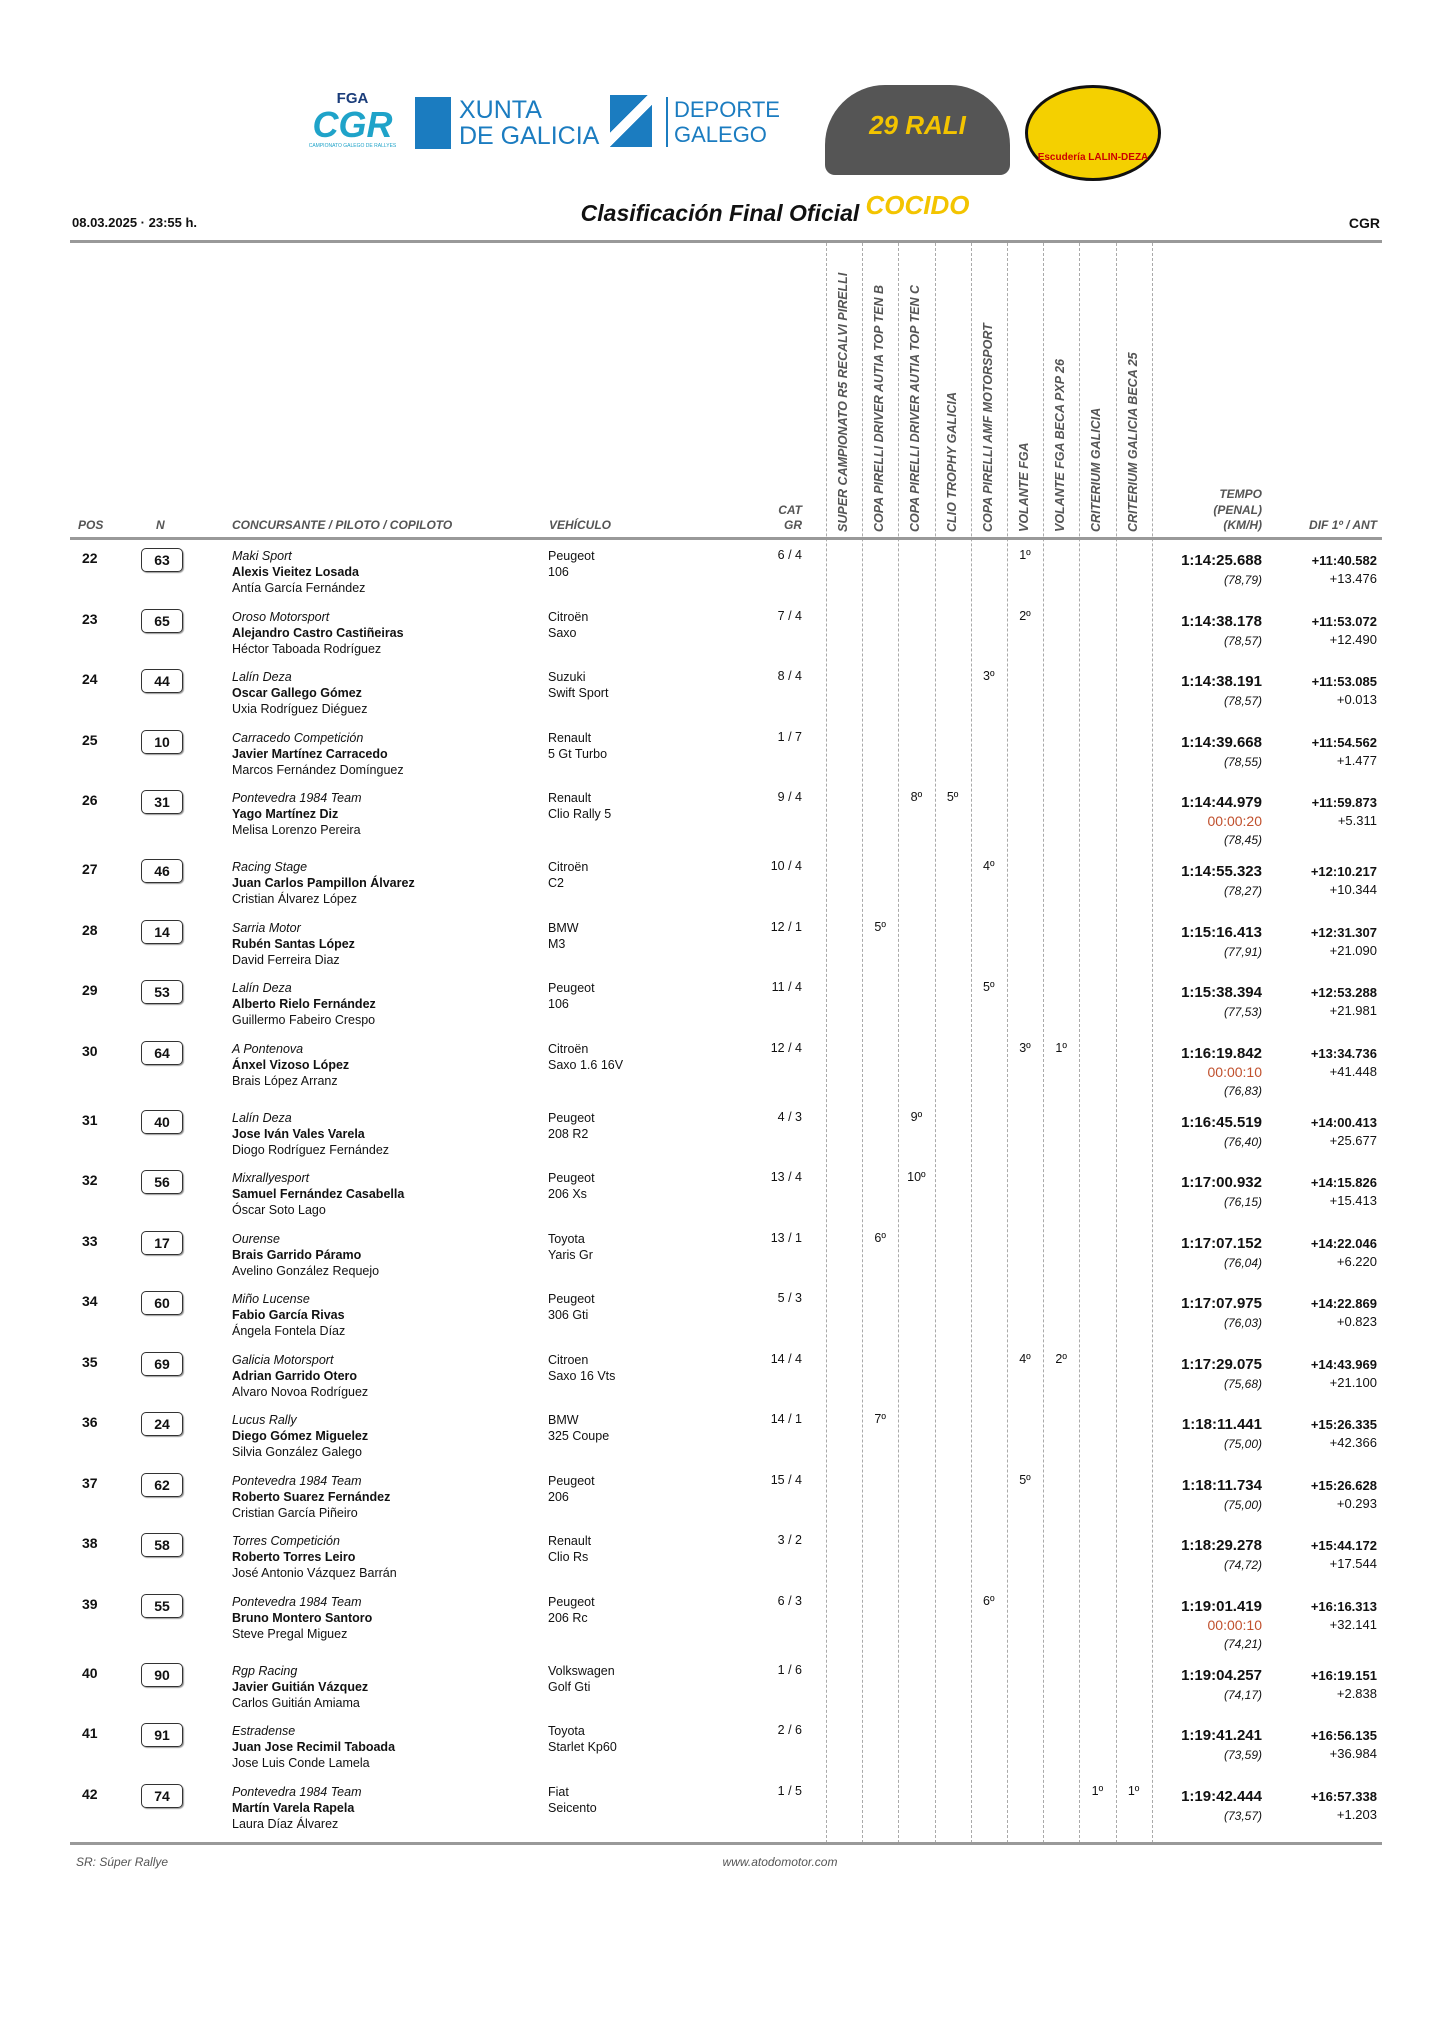 The width and height of the screenshot is (1440, 2037). I want to click on cup-position: 2º, so click(1061, 1358).